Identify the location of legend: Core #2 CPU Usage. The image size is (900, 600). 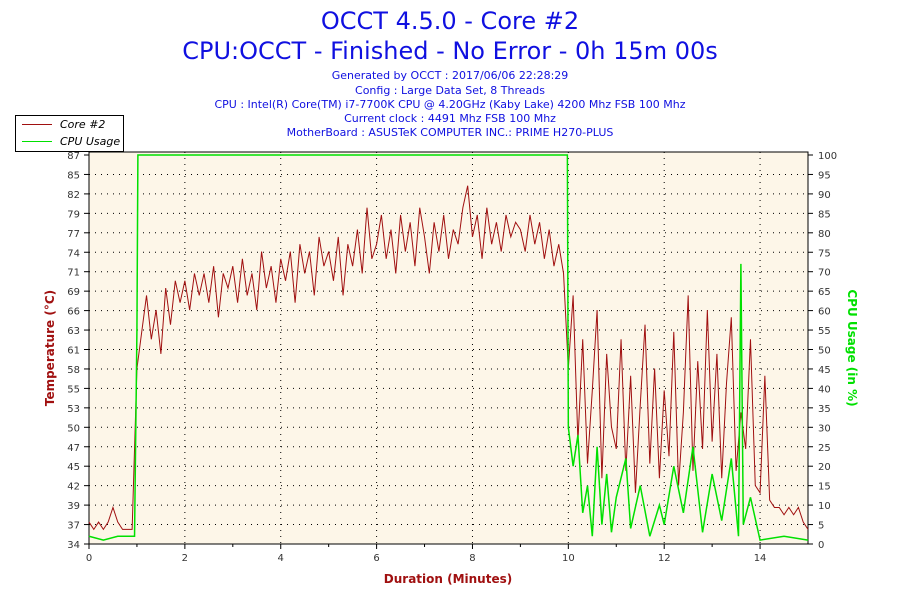
(69, 133).